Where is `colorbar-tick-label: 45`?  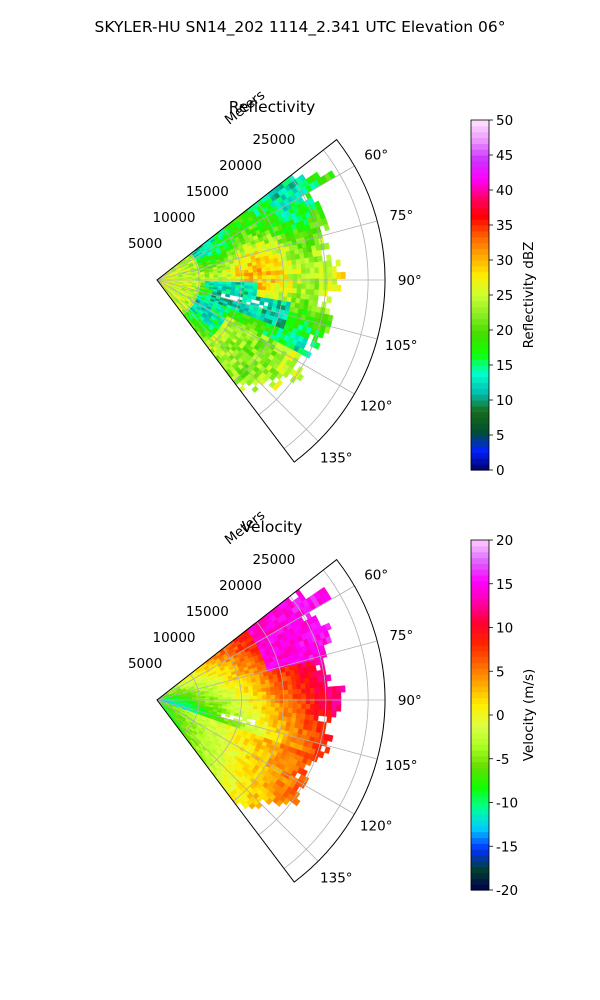
colorbar-tick-label: 45 is located at coordinates (504, 156).